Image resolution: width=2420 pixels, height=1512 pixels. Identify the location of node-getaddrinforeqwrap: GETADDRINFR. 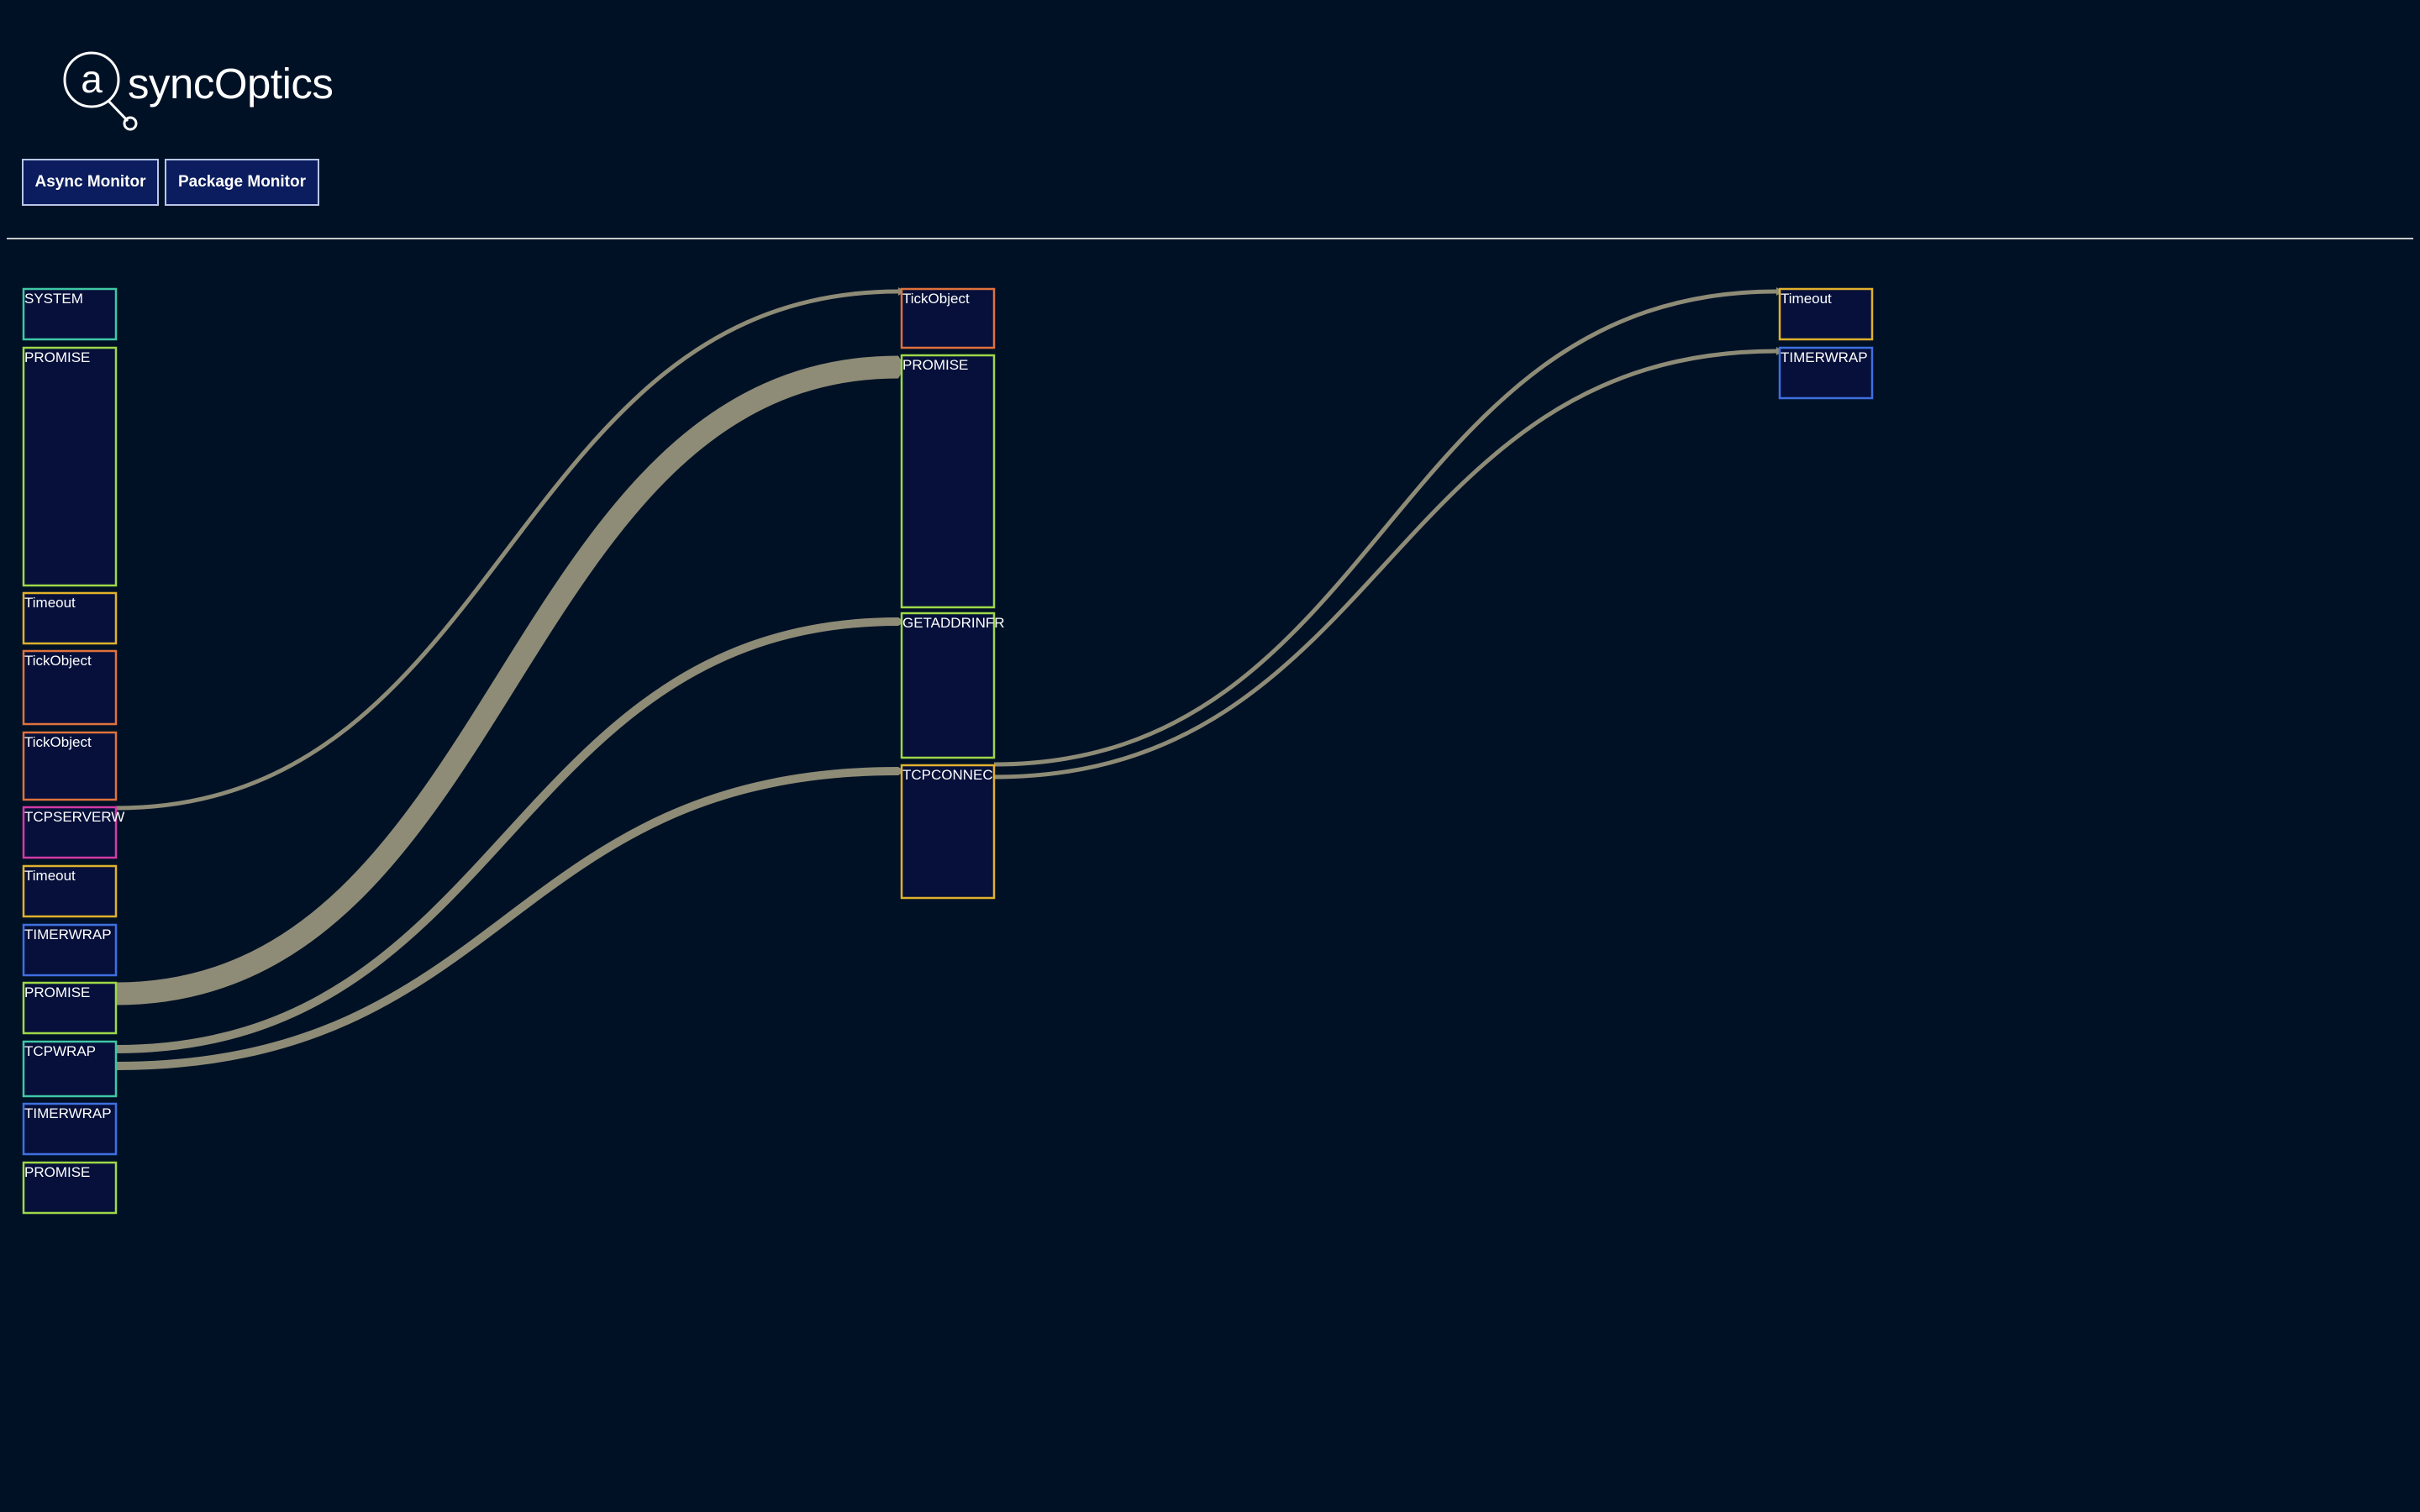
(953, 685).